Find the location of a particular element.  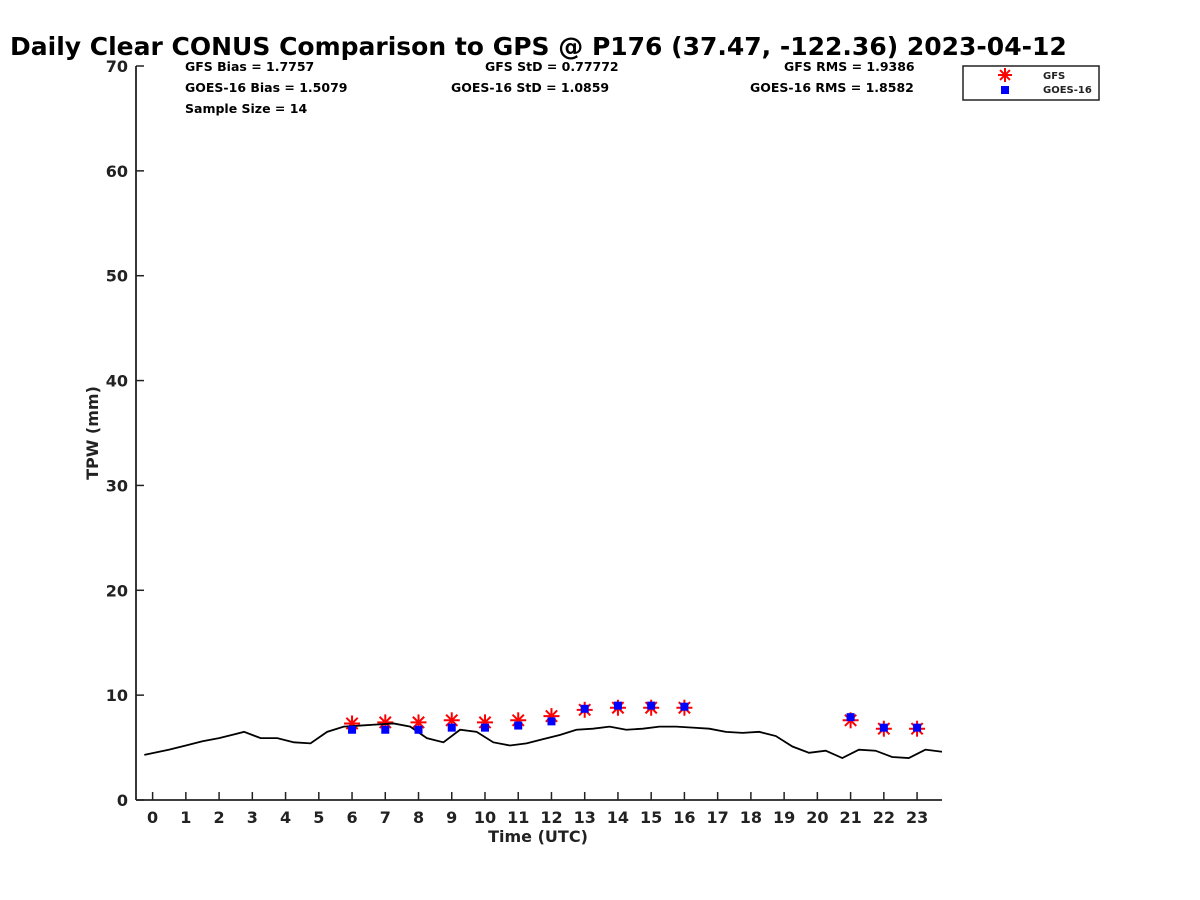

goes-rms-stat: GOES-16 RMS = 1.8582 is located at coordinates (832, 87).